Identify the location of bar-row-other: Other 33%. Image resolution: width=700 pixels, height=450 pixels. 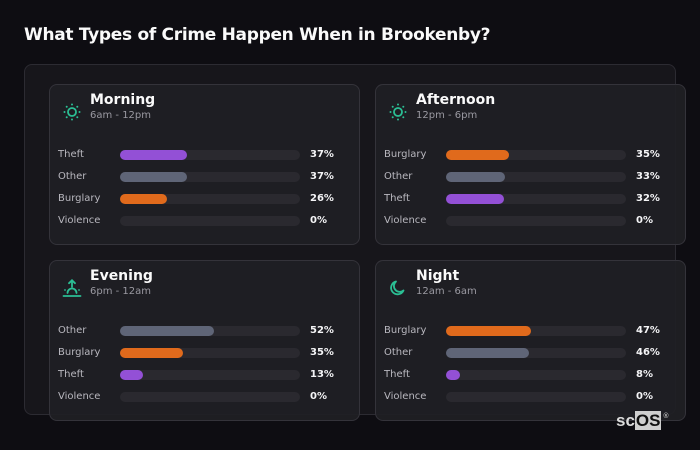
(529, 177).